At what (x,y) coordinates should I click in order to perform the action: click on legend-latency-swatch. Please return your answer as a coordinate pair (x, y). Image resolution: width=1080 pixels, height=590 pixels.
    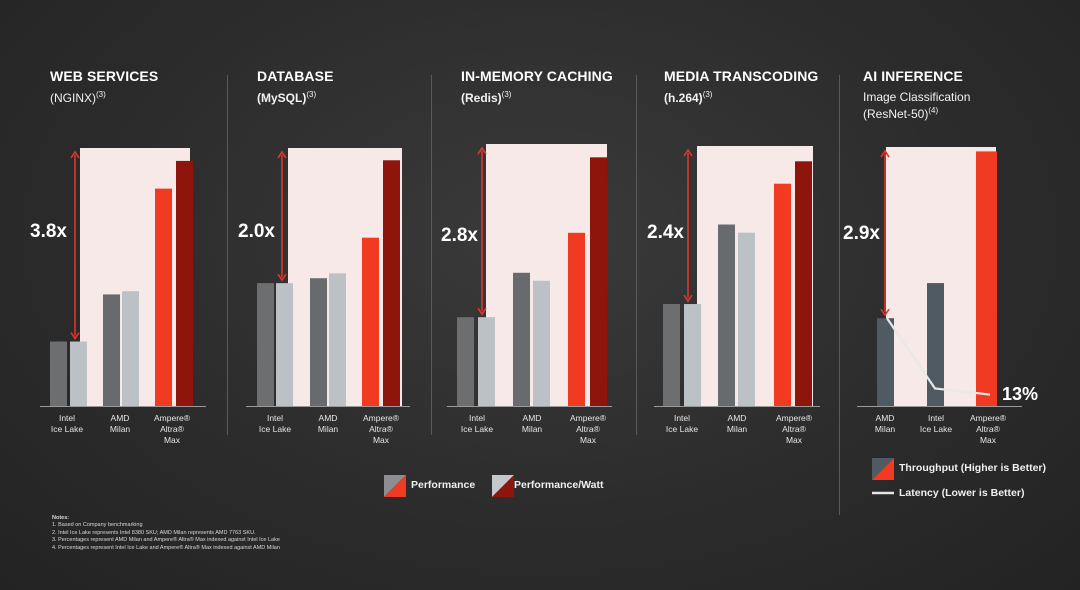
    Looking at the image, I should click on (883, 493).